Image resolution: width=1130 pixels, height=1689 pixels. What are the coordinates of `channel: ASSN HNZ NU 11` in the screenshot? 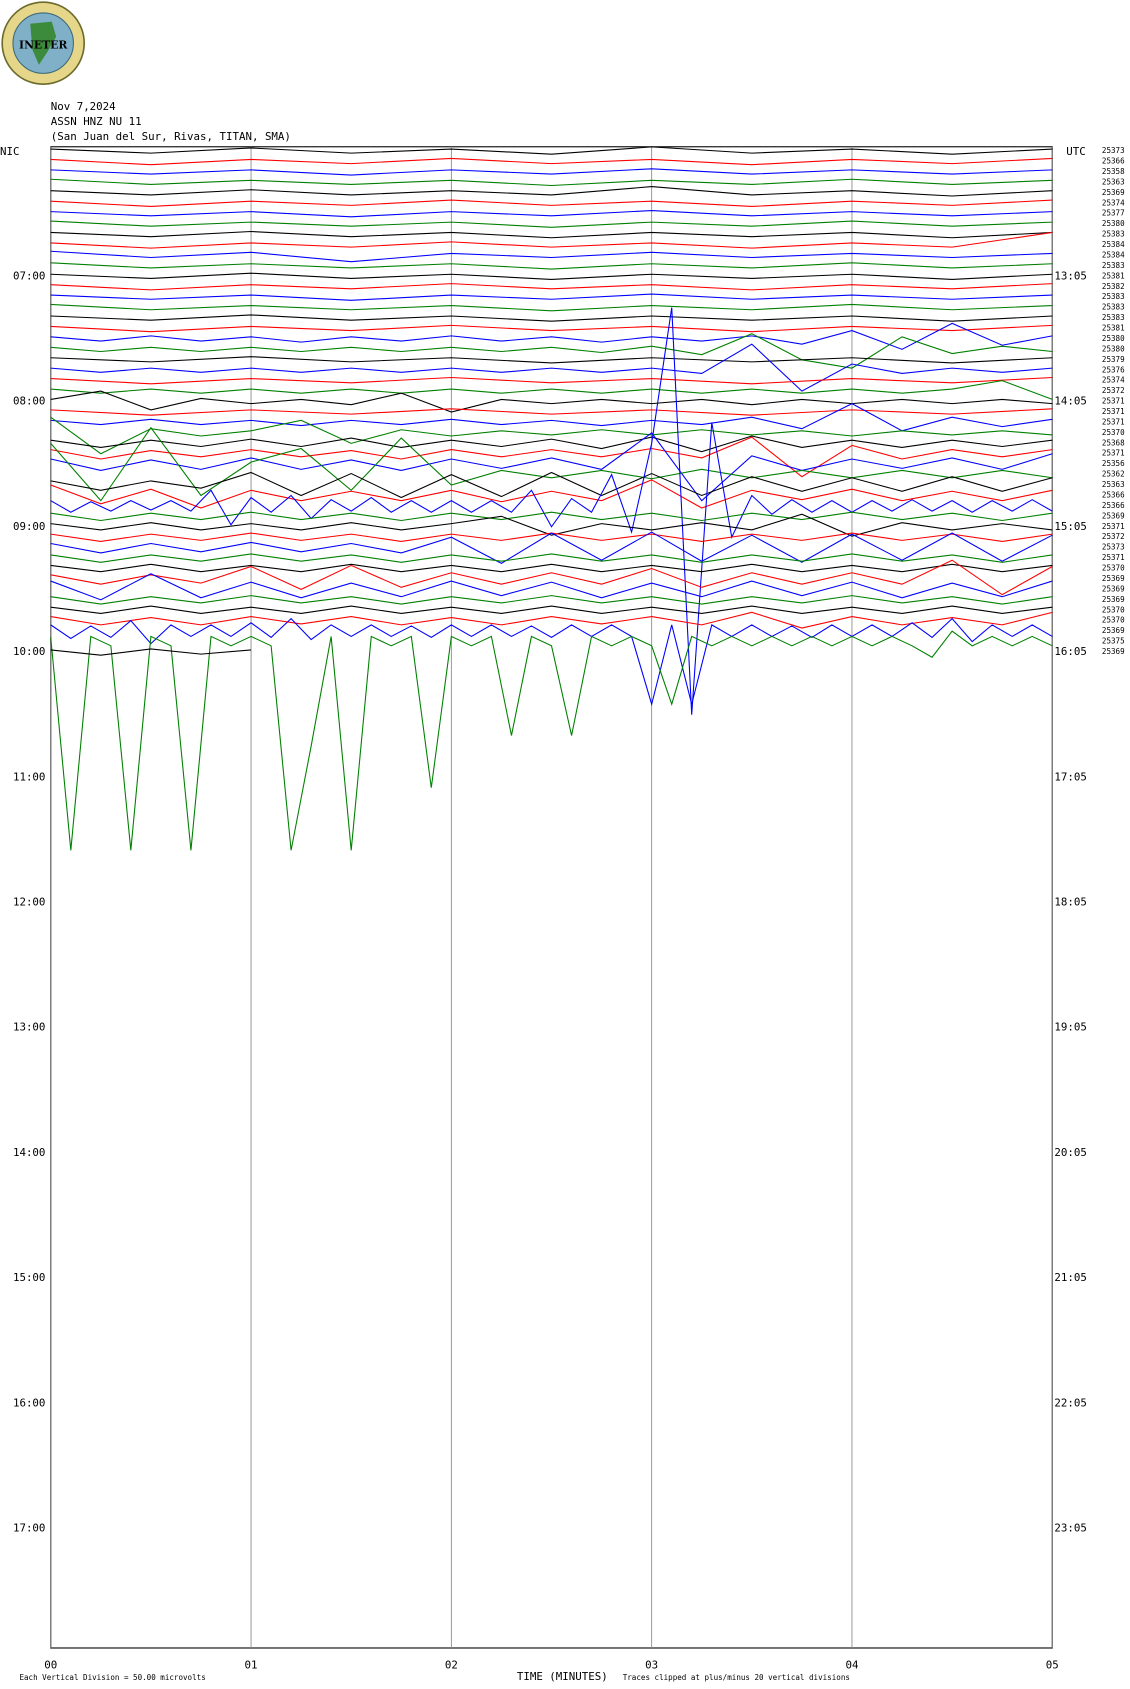 It's located at (96, 121).